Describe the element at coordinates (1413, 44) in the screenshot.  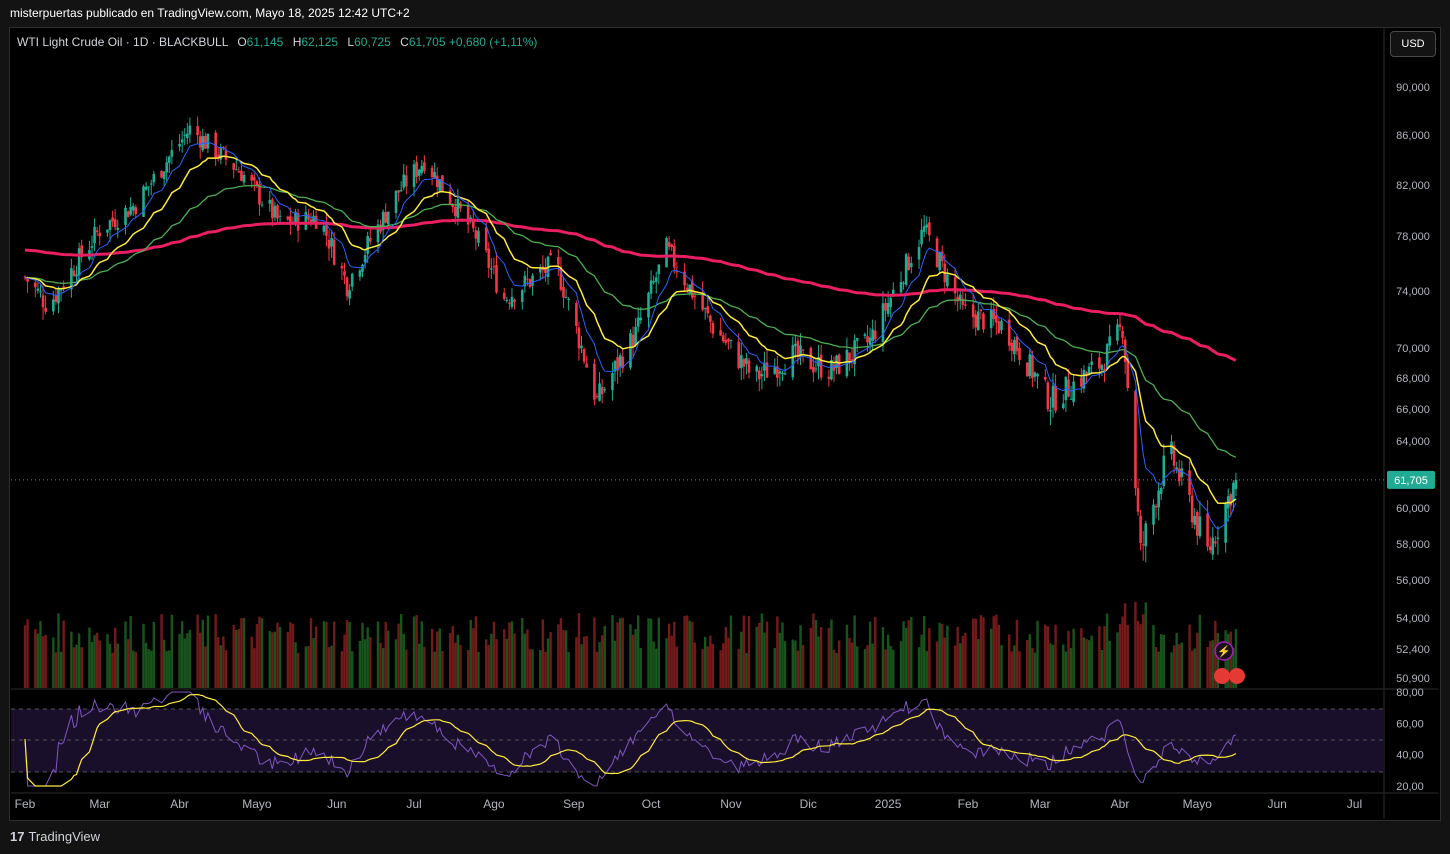
I see `currency-button: USD` at that location.